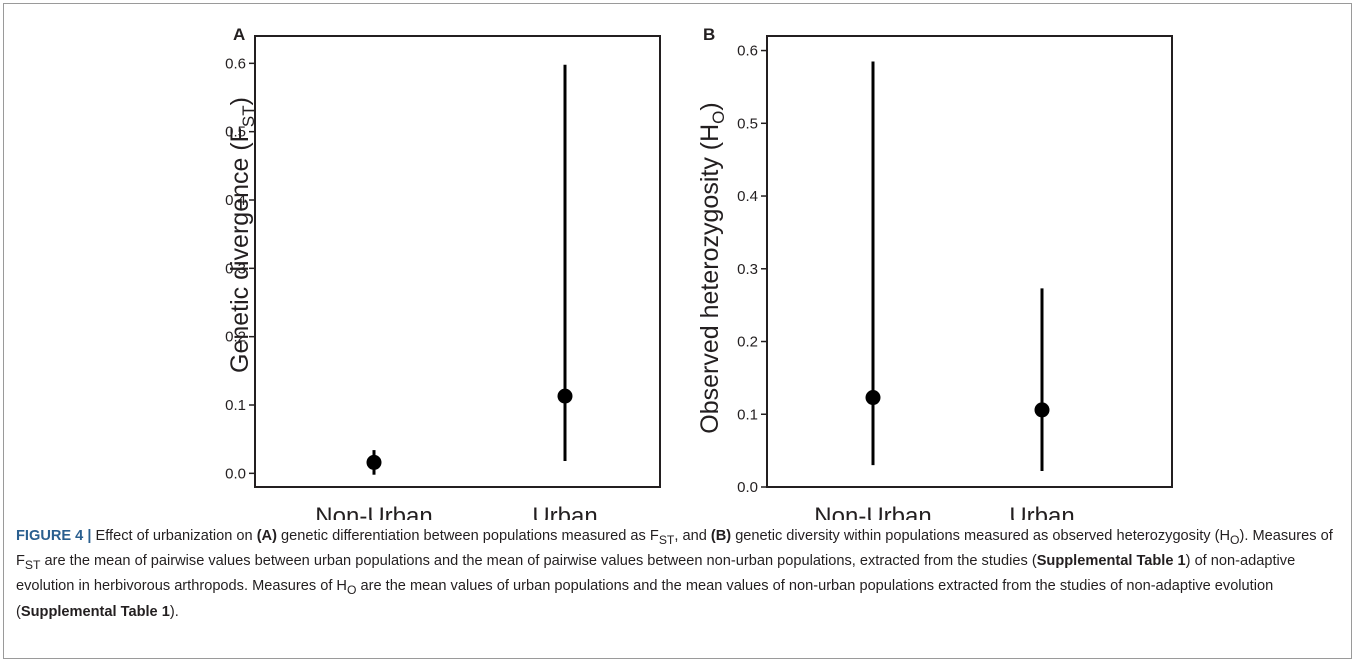 This screenshot has width=1357, height=664. What do you see at coordinates (666, 539) in the screenshot?
I see `caption-fst-subscript: ST` at bounding box center [666, 539].